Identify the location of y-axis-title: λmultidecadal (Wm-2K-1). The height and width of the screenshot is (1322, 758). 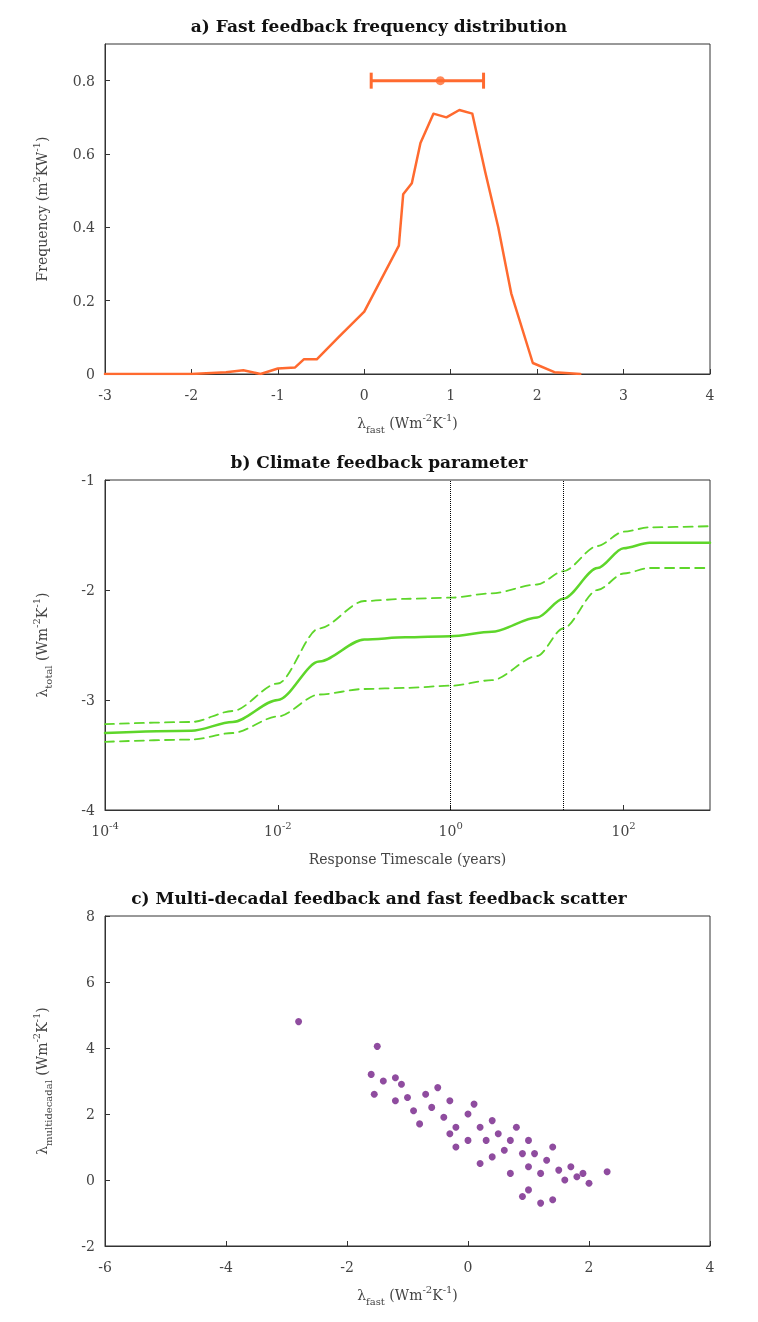
(42, 1081).